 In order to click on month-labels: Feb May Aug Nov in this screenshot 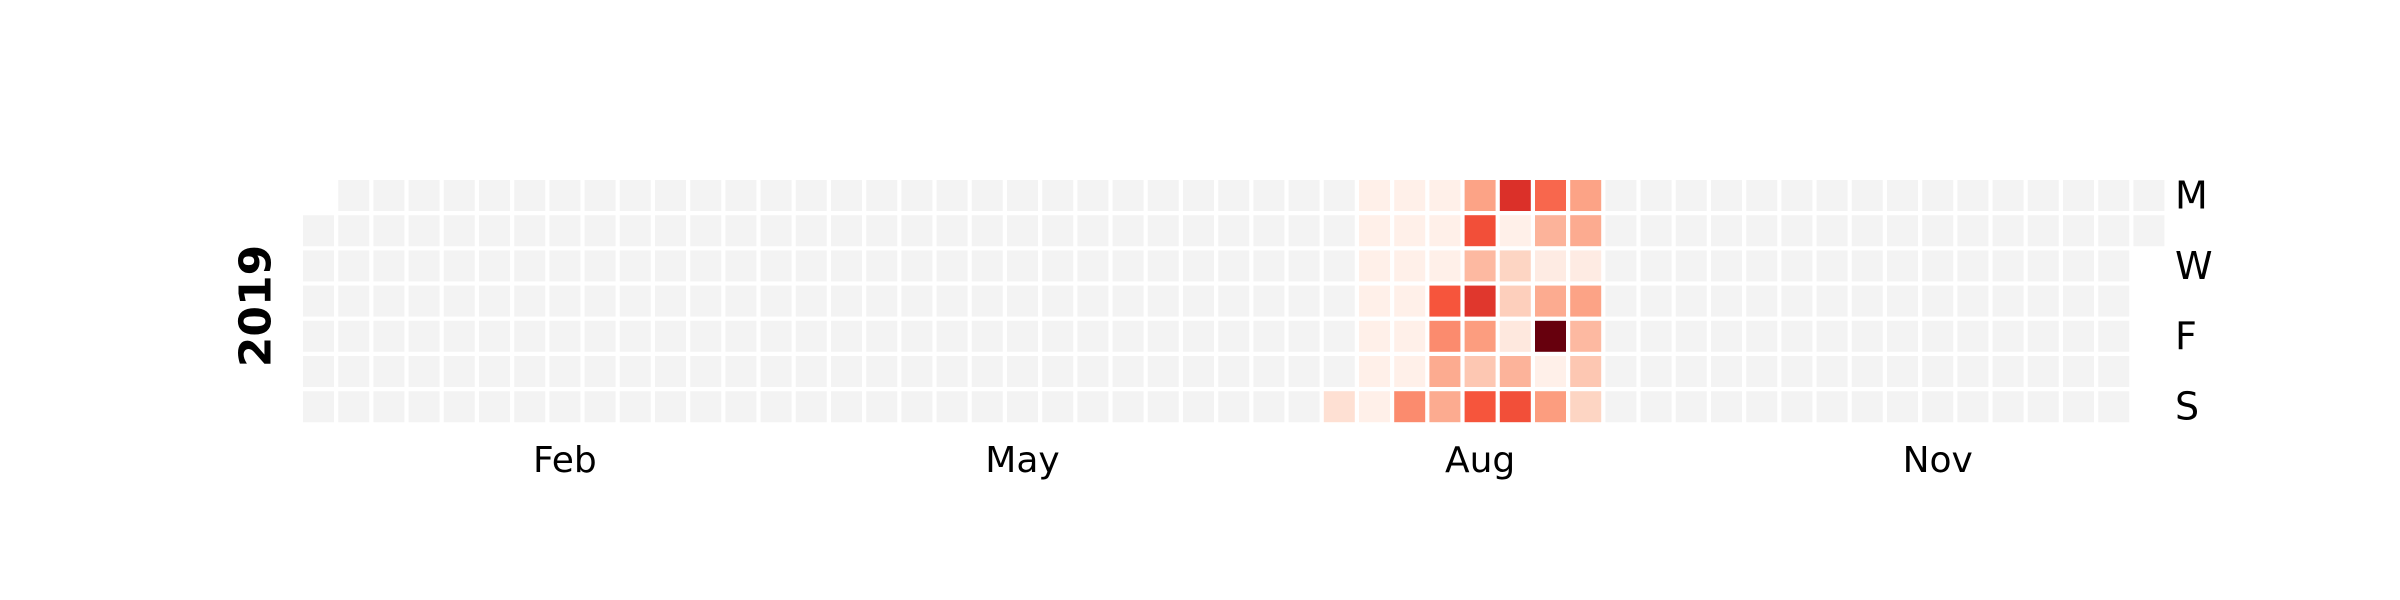, I will do `click(1253, 460)`.